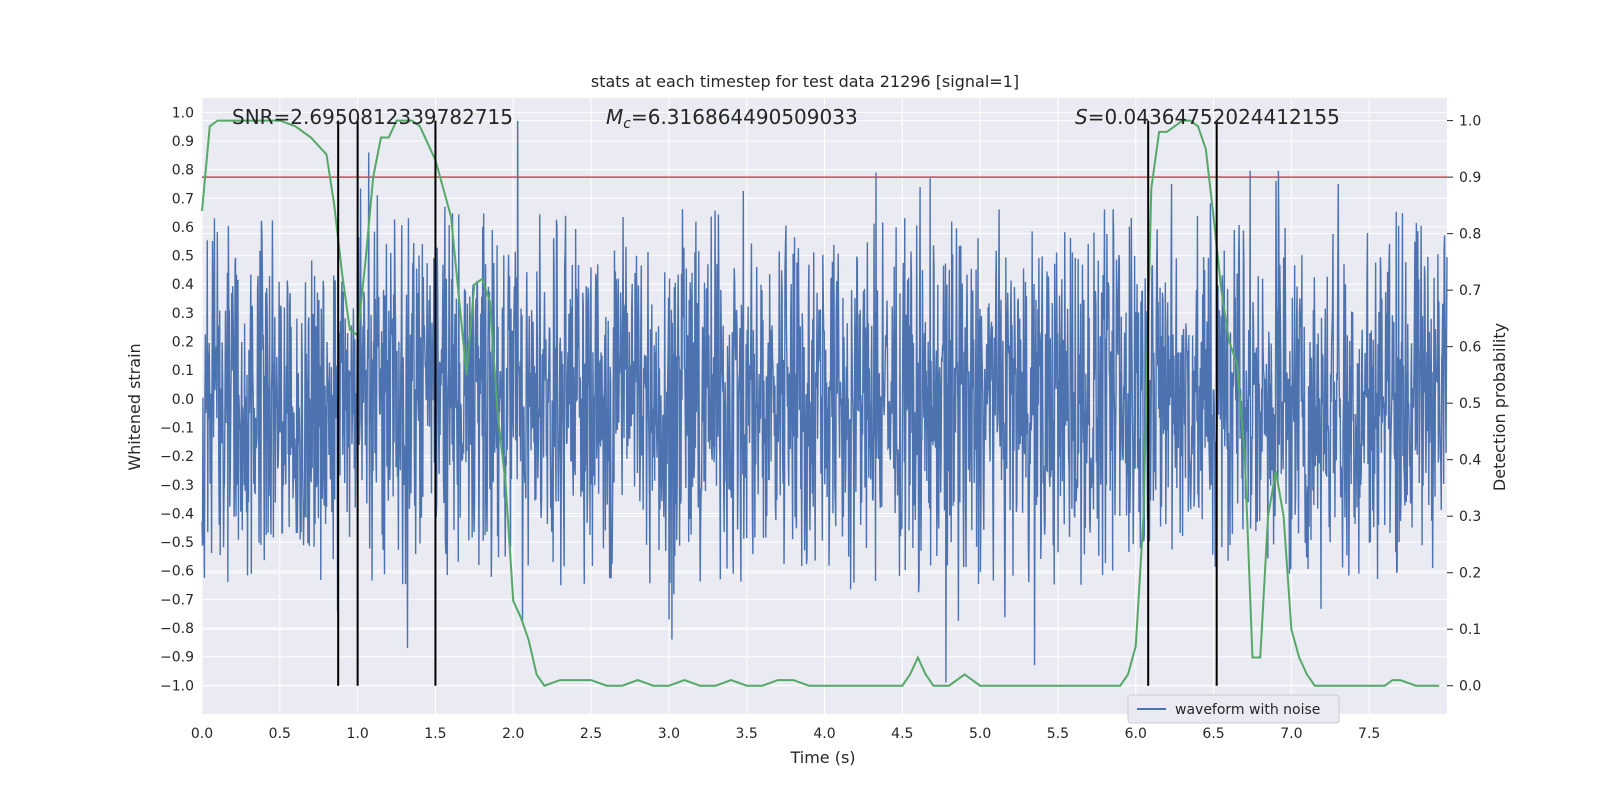 The height and width of the screenshot is (800, 1600). What do you see at coordinates (822, 757) in the screenshot?
I see `x-axis-label: Time (s)` at bounding box center [822, 757].